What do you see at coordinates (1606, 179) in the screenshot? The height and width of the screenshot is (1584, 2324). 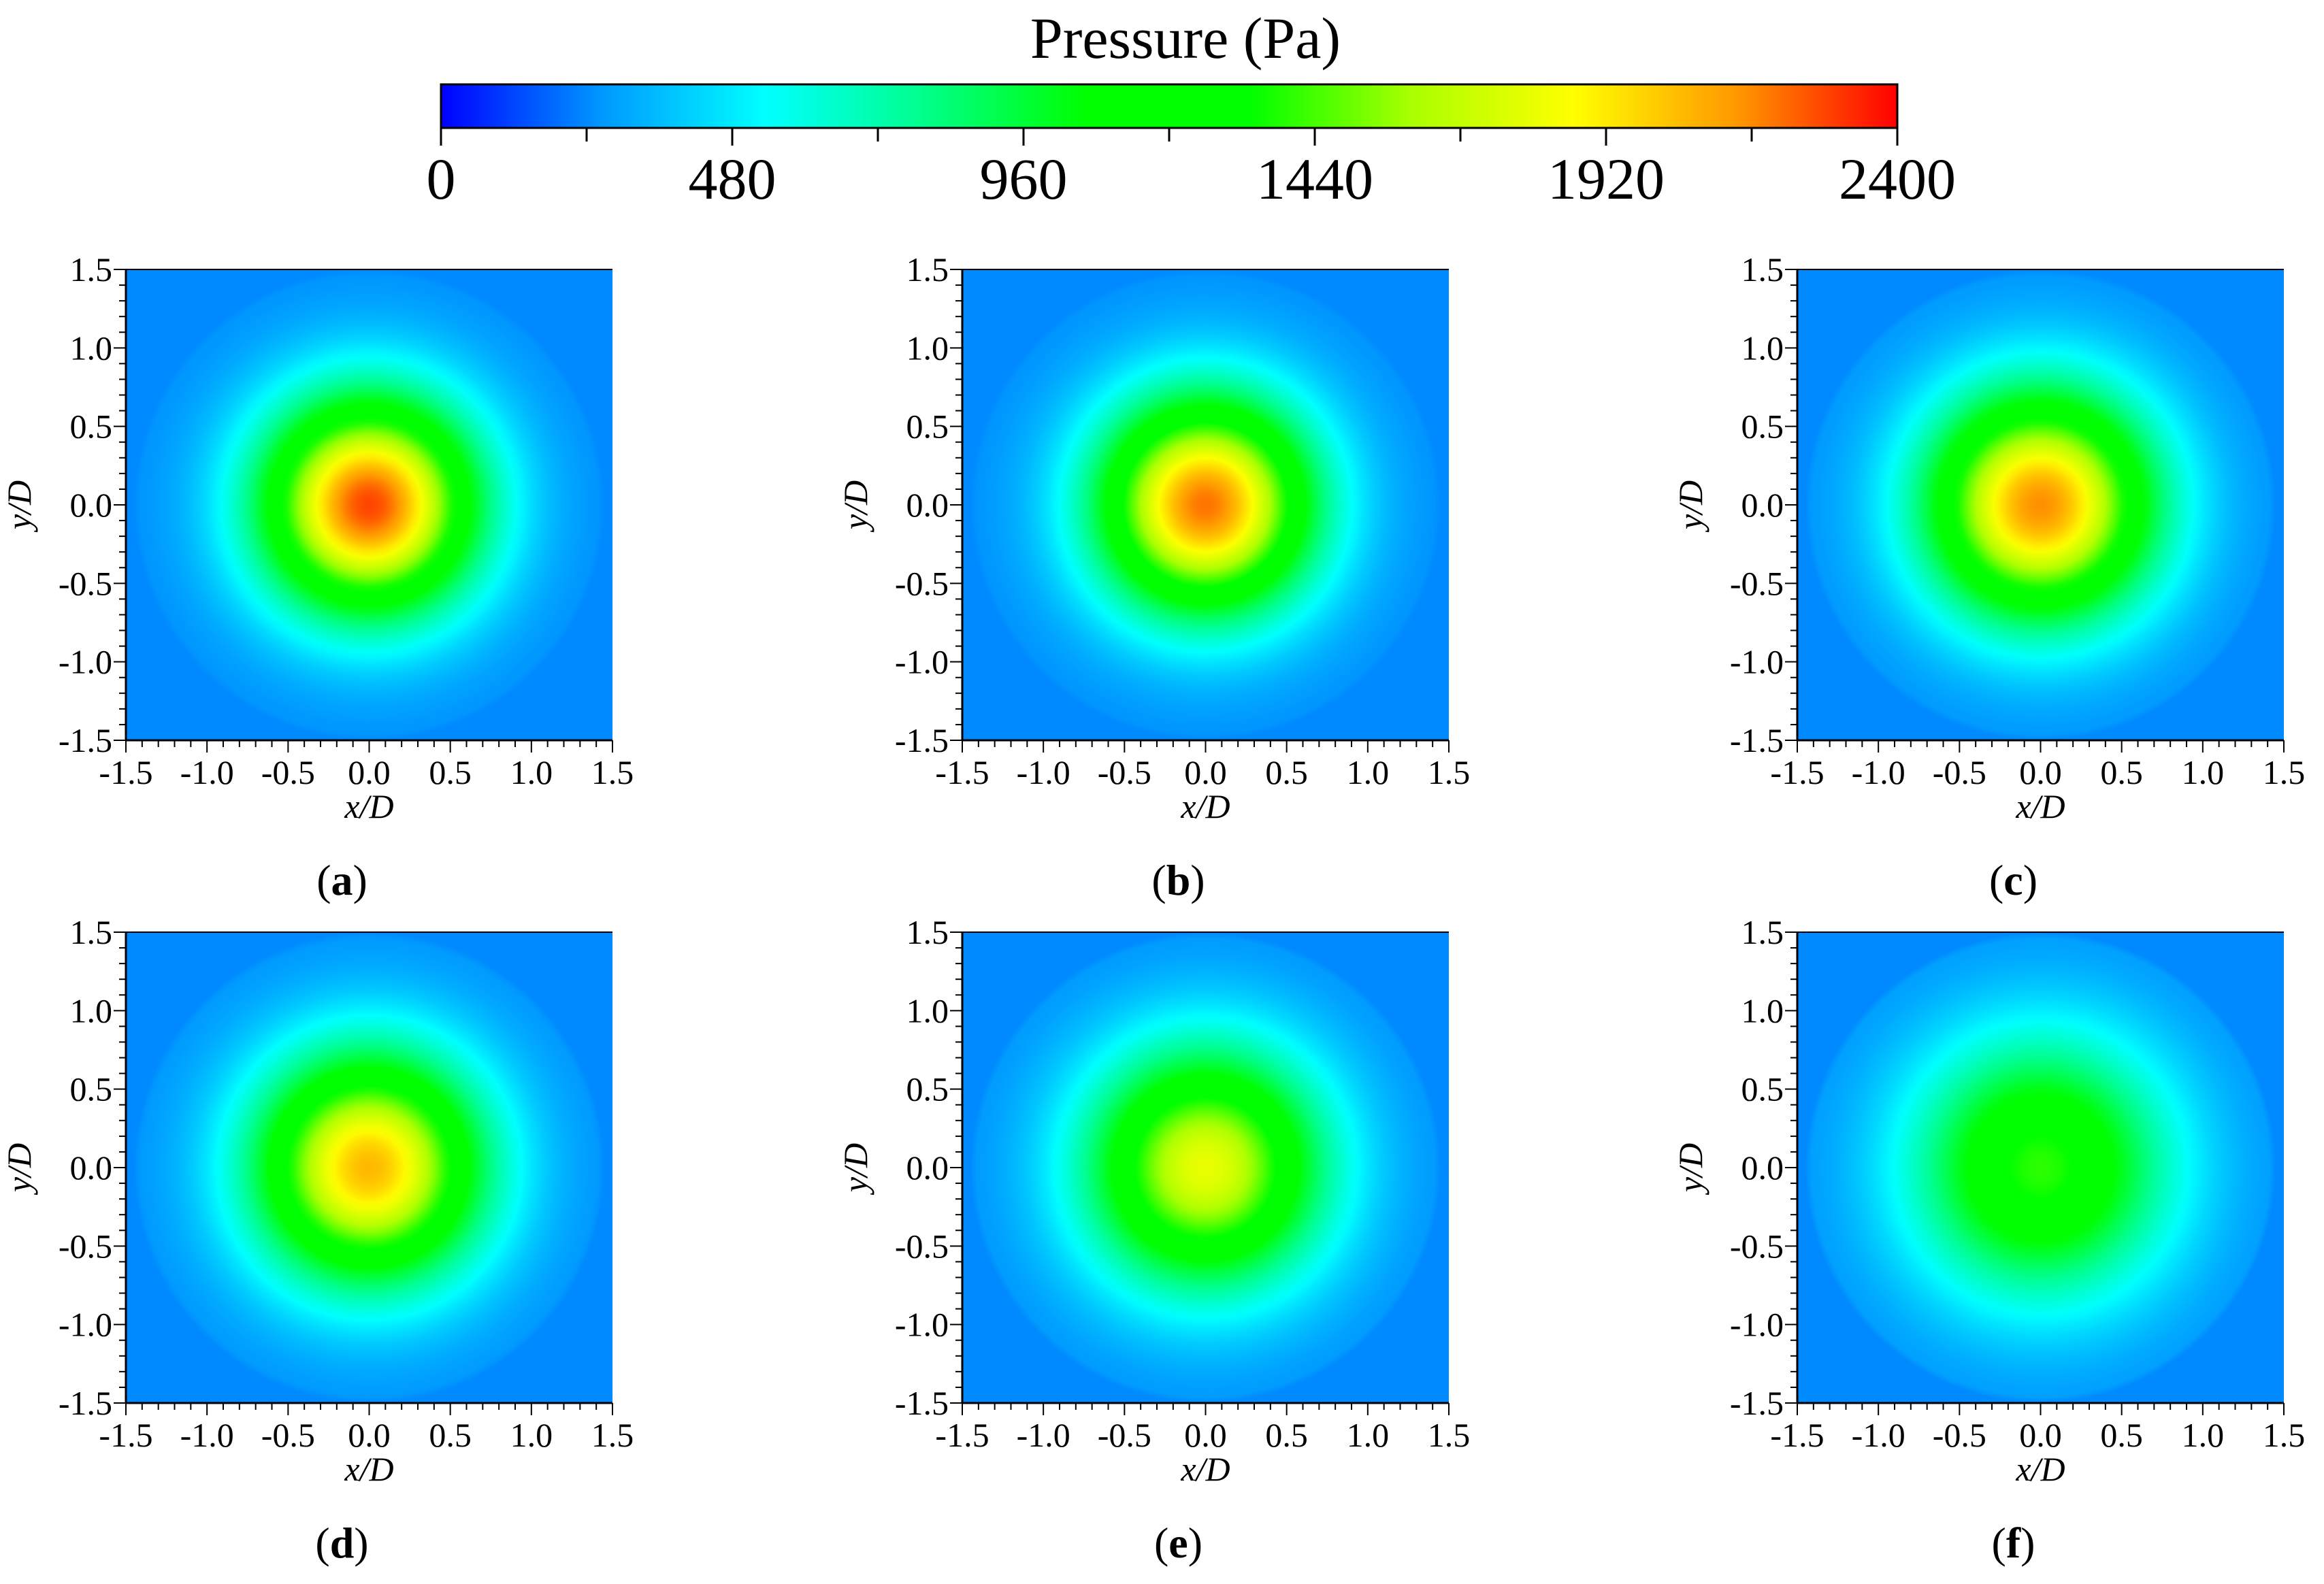 I see `colorbar-tick-label: 1920` at bounding box center [1606, 179].